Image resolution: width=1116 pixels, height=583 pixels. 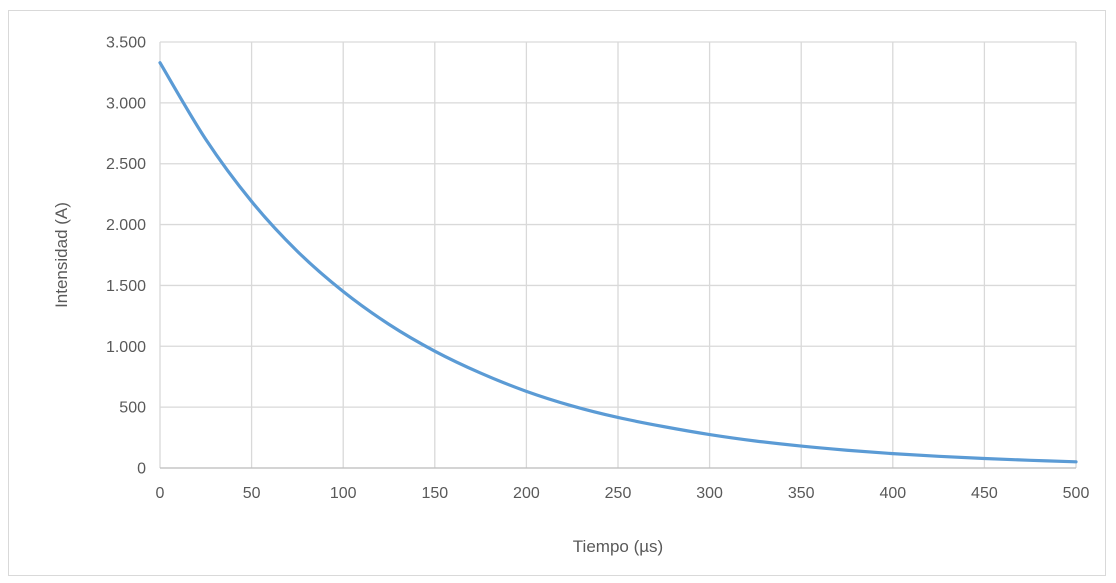 I want to click on y-tick-label: 3.000, so click(x=126, y=103).